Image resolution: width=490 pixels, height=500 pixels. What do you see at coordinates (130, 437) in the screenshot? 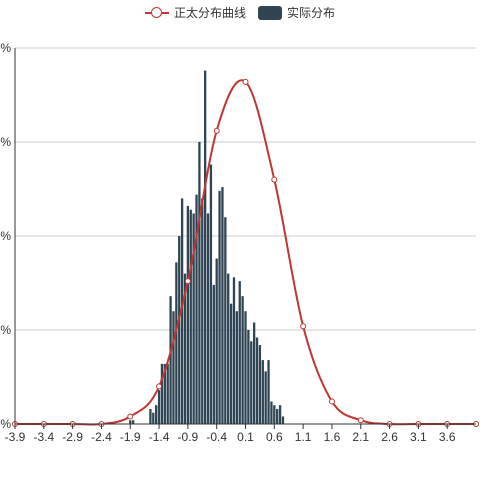
I see `x-tick-label: -1.9` at bounding box center [130, 437].